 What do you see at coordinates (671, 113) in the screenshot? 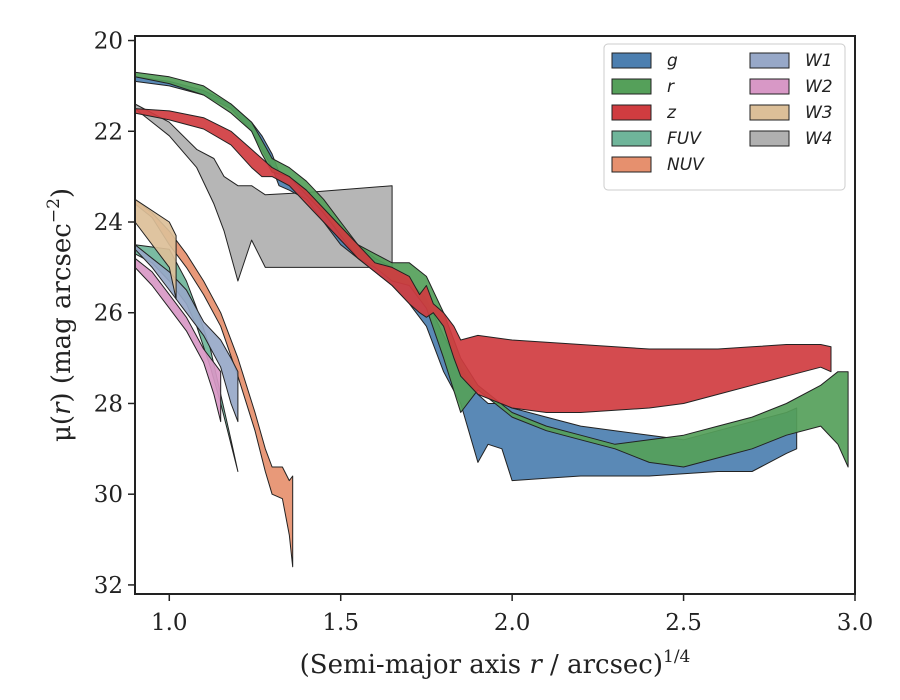
I see `legend-label-z: z` at bounding box center [671, 113].